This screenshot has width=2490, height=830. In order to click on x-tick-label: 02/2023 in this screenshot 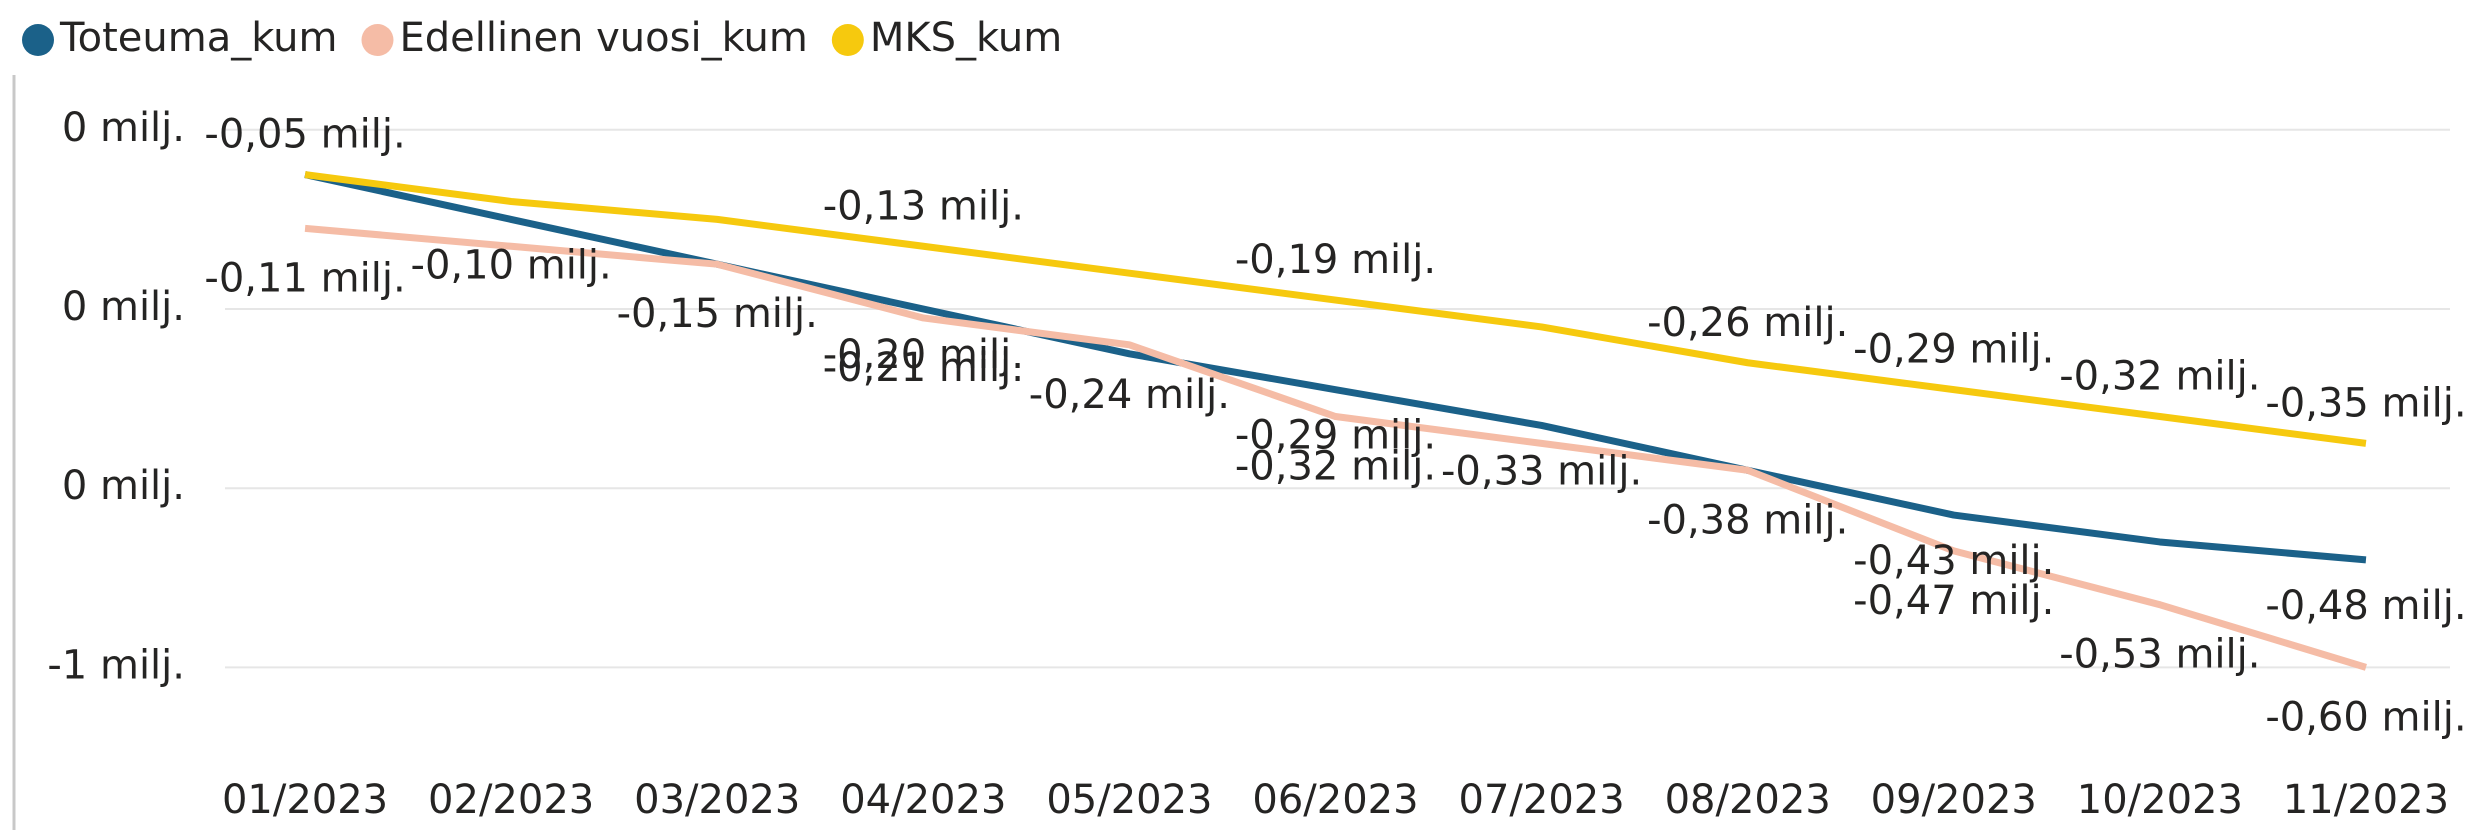, I will do `click(511, 800)`.